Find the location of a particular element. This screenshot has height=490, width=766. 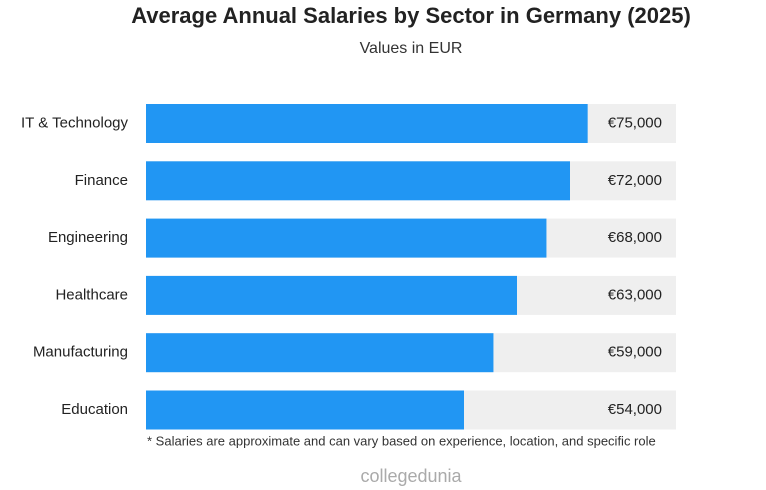

y-tick-label: Finance is located at coordinates (101, 180).